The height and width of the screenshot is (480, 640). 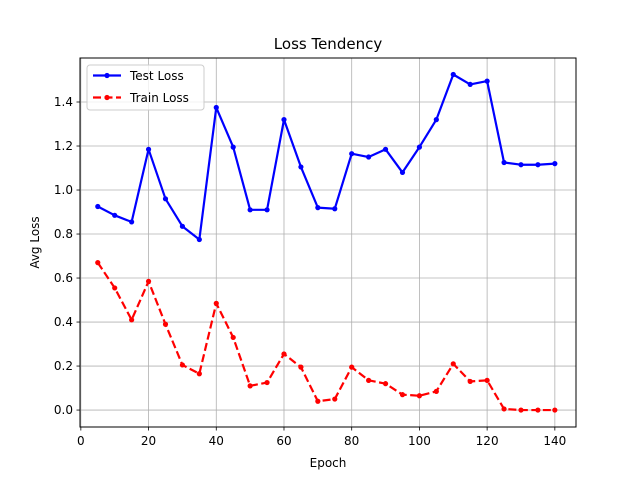 I want to click on y-axis-label: Avg Loss, so click(x=35, y=242).